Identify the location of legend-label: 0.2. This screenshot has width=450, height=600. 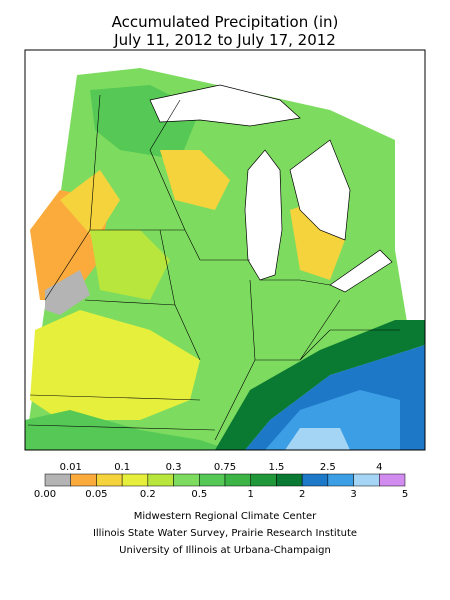
(148, 494).